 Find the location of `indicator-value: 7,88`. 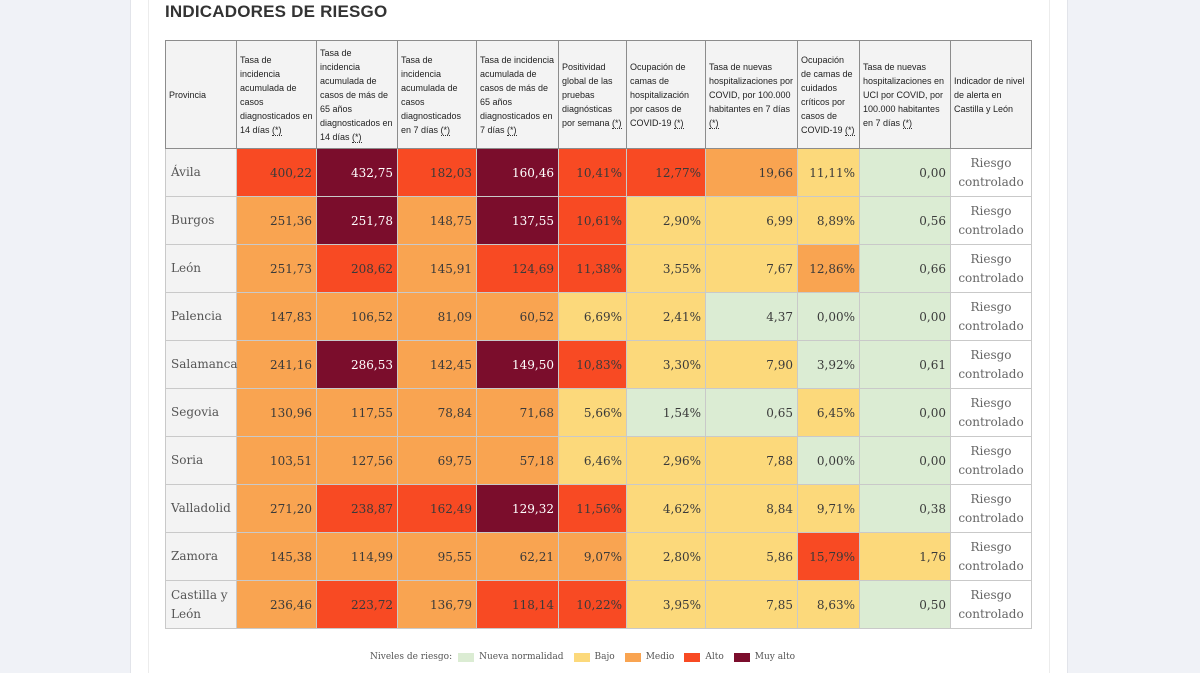

indicator-value: 7,88 is located at coordinates (751, 460).